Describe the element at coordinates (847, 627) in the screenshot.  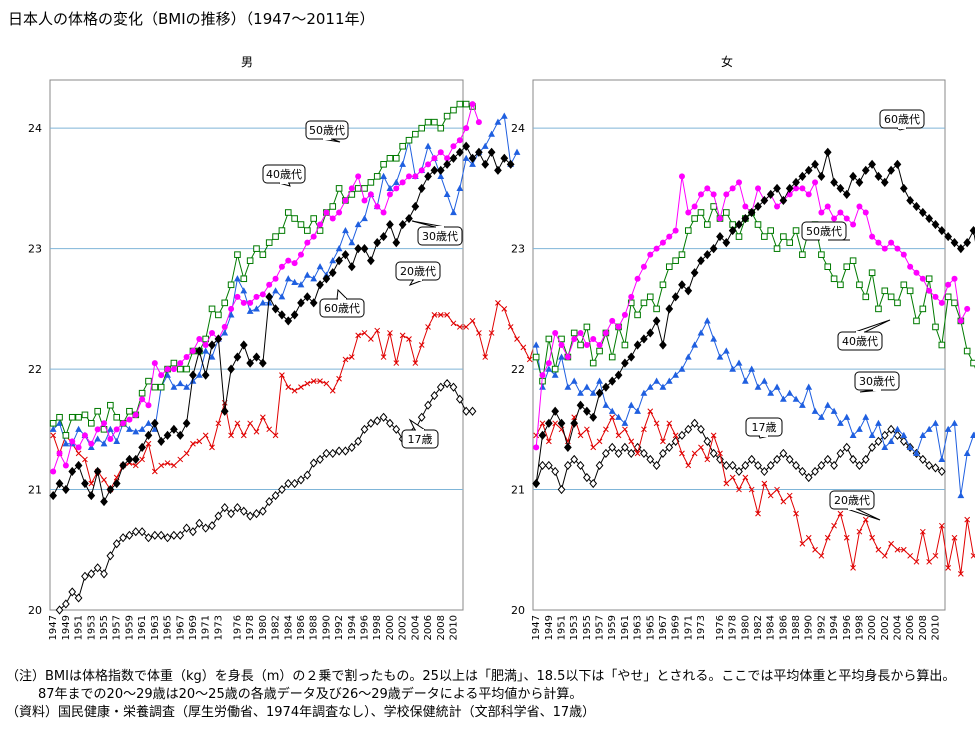
I see `x-tick-label: 1996` at that location.